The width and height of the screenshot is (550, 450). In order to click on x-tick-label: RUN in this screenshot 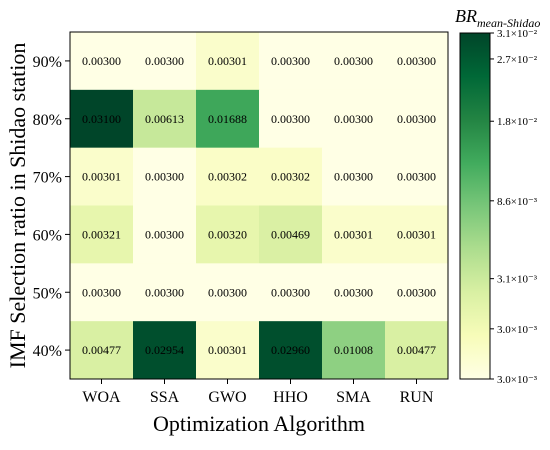, I will do `click(417, 397)`.